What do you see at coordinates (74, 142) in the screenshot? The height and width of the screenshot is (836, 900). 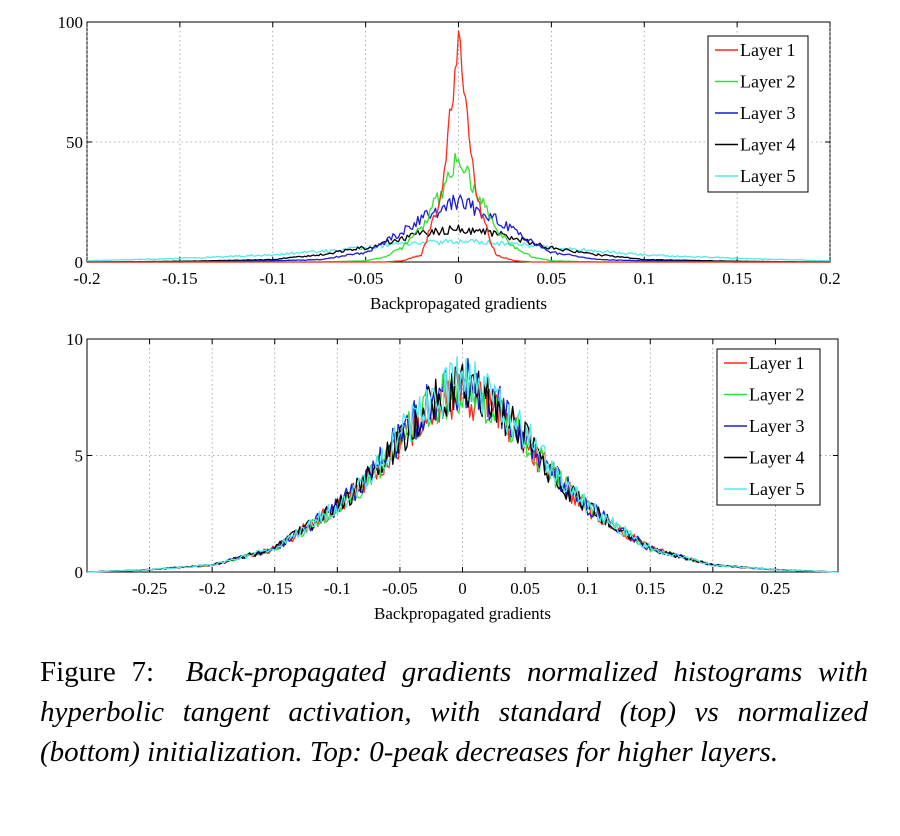 I see `y-tick-label: 50` at bounding box center [74, 142].